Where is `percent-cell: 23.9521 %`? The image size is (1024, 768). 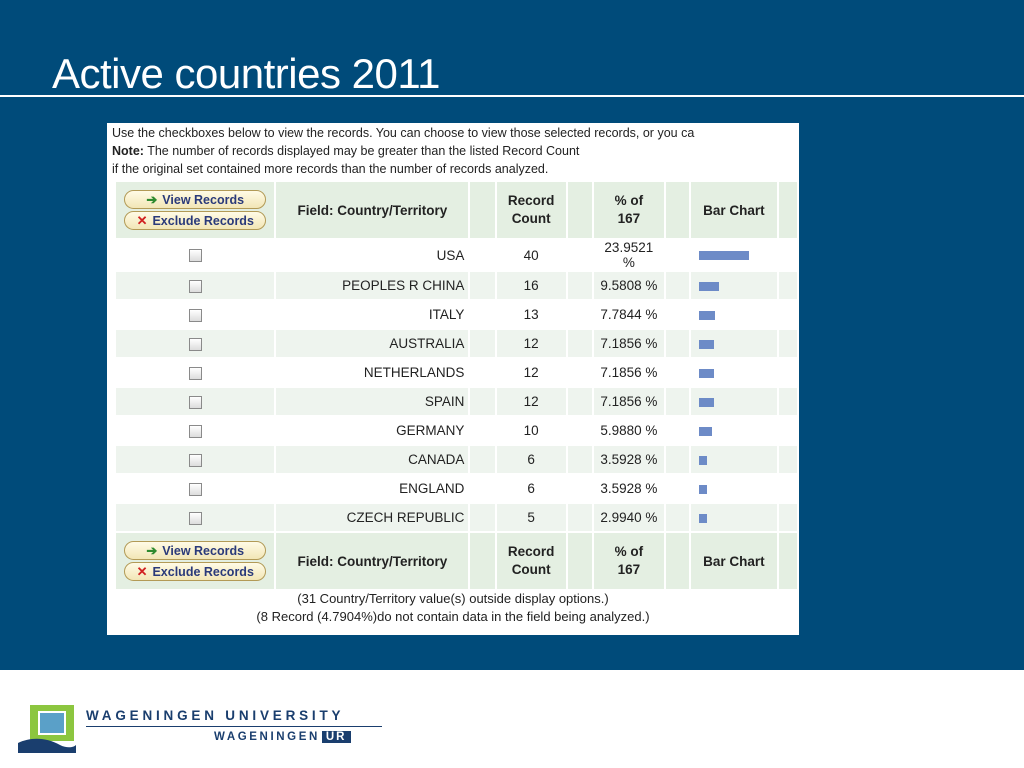 percent-cell: 23.9521 % is located at coordinates (628, 255).